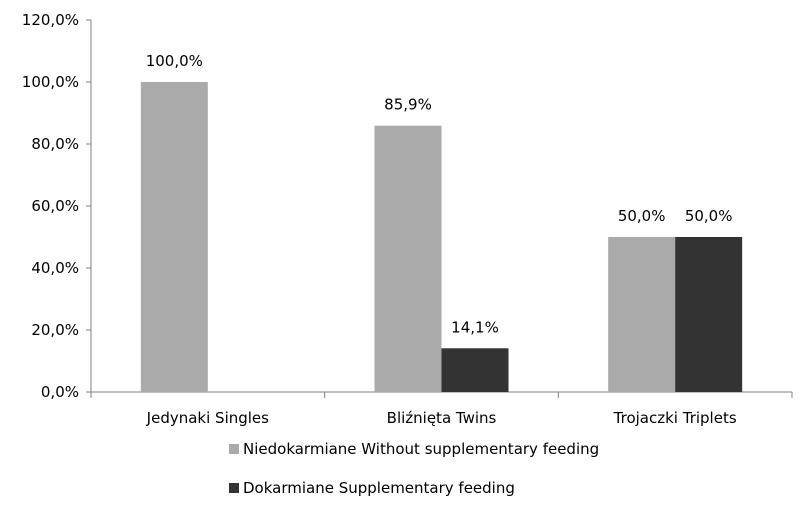 The height and width of the screenshot is (524, 807). What do you see at coordinates (207, 418) in the screenshot?
I see `x-category-label: Jedynaki Singles` at bounding box center [207, 418].